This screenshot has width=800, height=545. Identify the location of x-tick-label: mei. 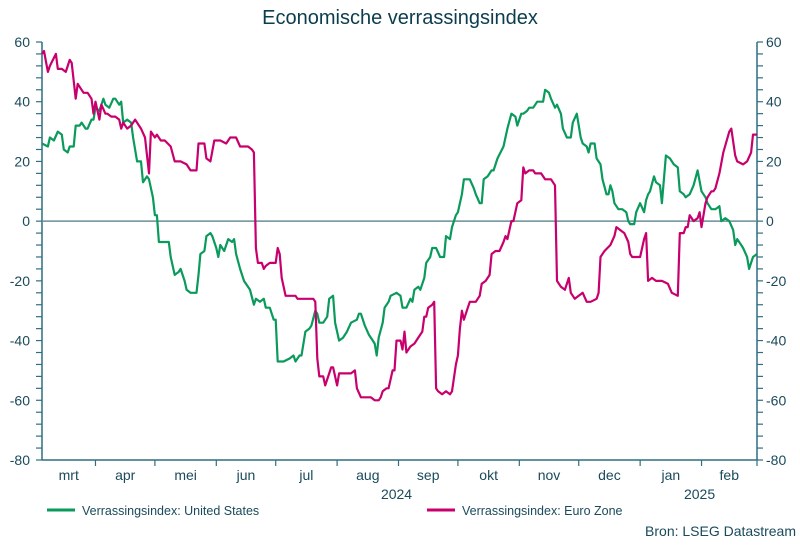
(185, 475).